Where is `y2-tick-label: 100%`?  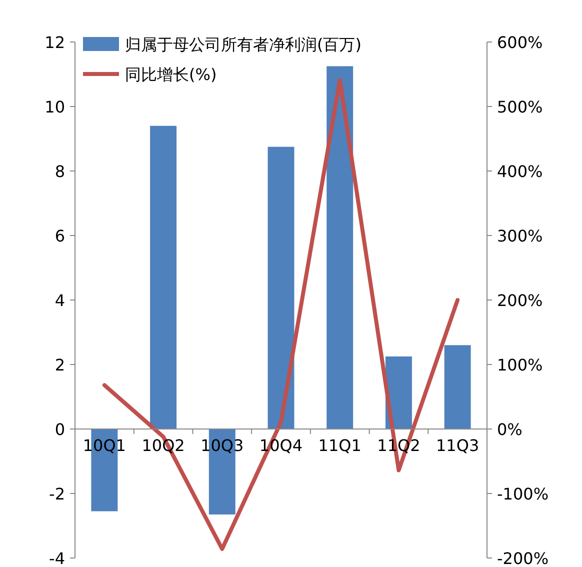 y2-tick-label: 100% is located at coordinates (520, 365).